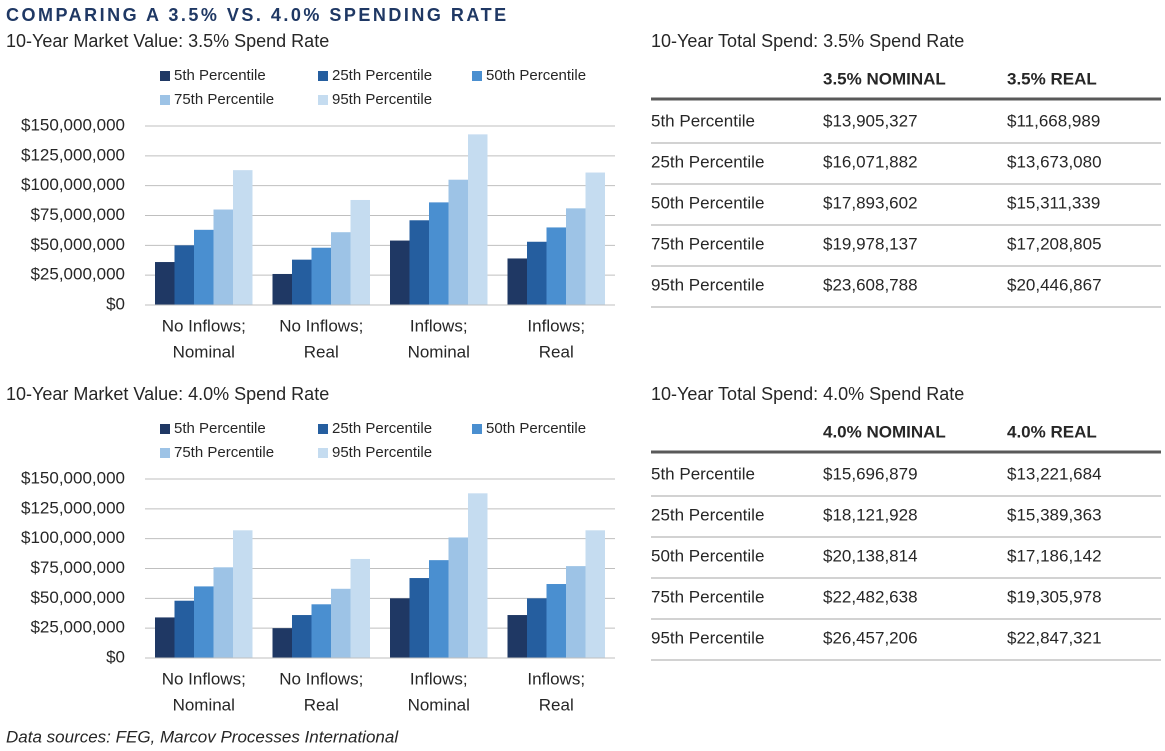  I want to click on cell: $22,847,321, so click(1054, 637).